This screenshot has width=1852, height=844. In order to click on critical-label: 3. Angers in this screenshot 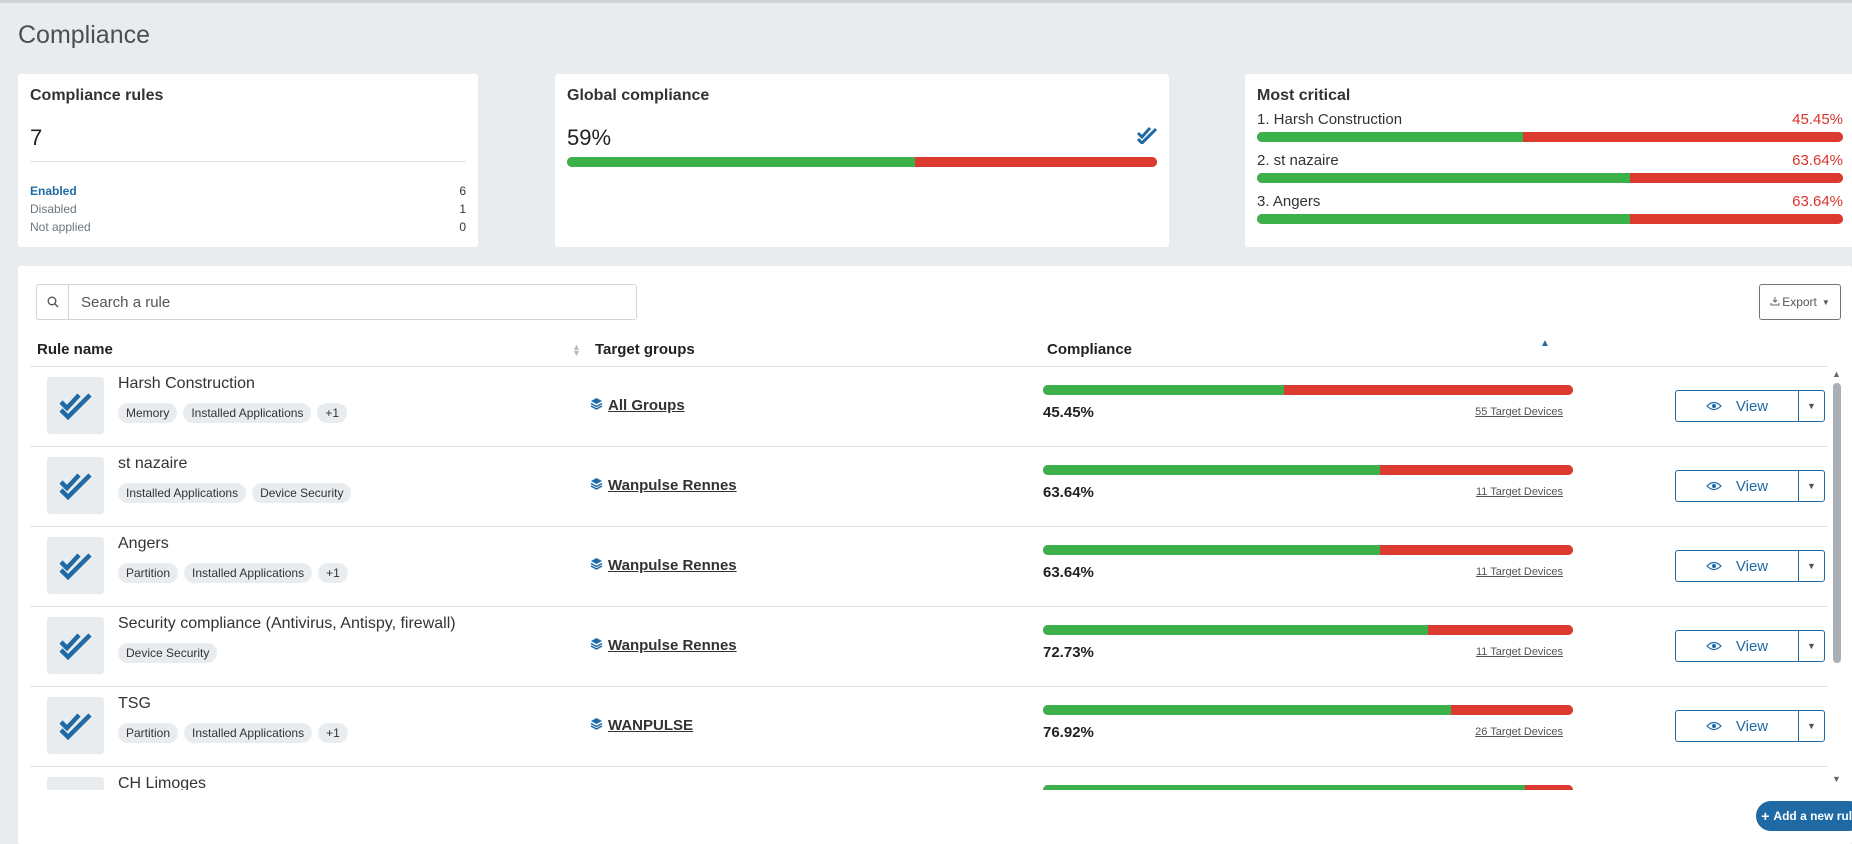, I will do `click(1289, 201)`.